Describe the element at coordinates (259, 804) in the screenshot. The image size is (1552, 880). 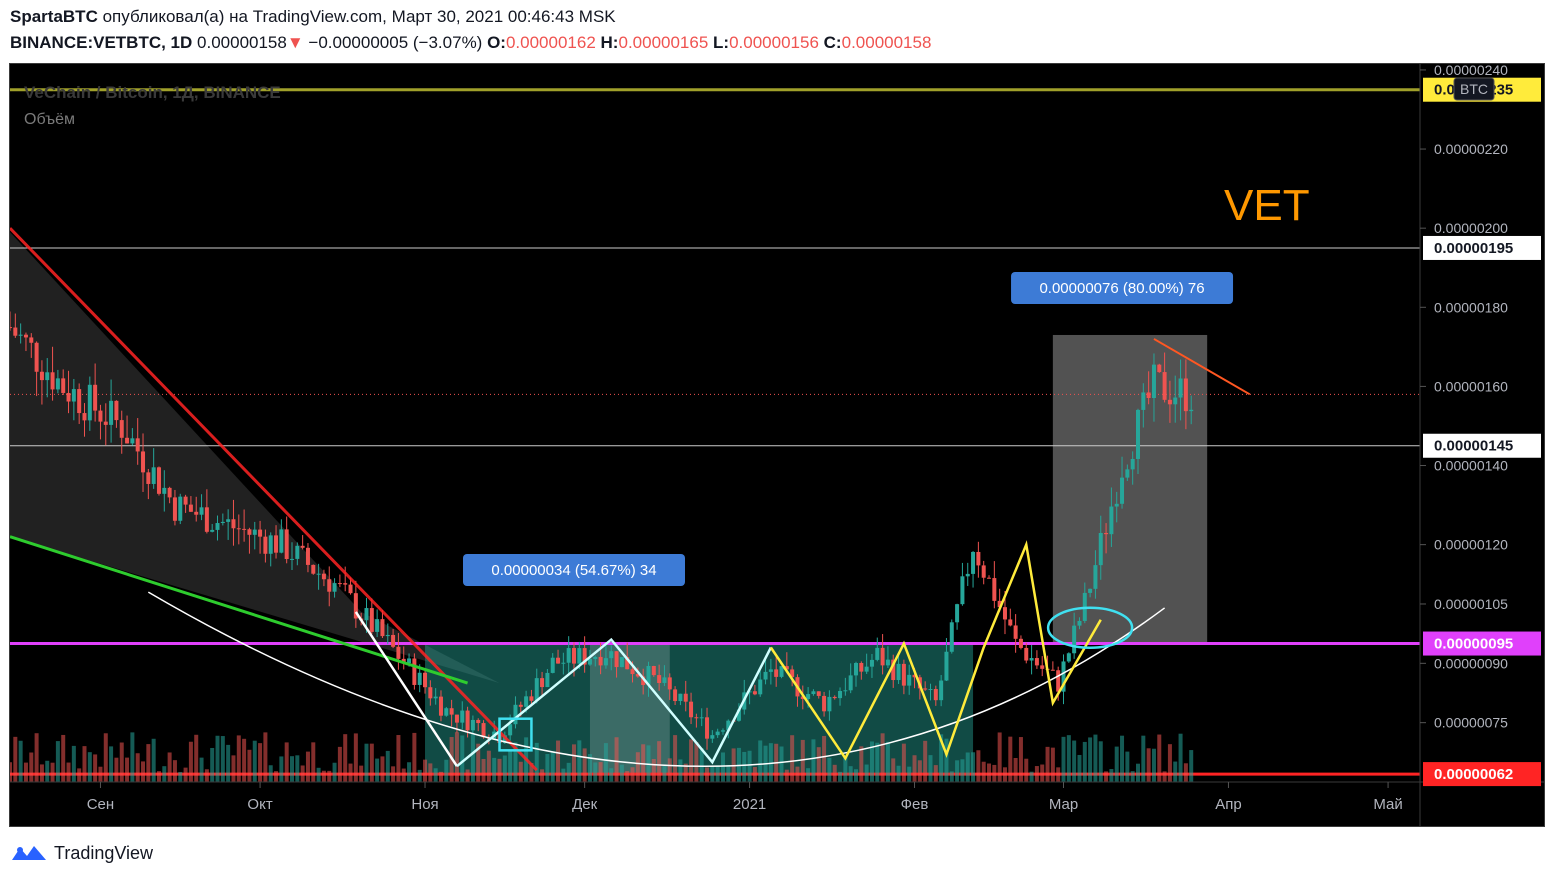
I see `x-tick-label: Окт` at that location.